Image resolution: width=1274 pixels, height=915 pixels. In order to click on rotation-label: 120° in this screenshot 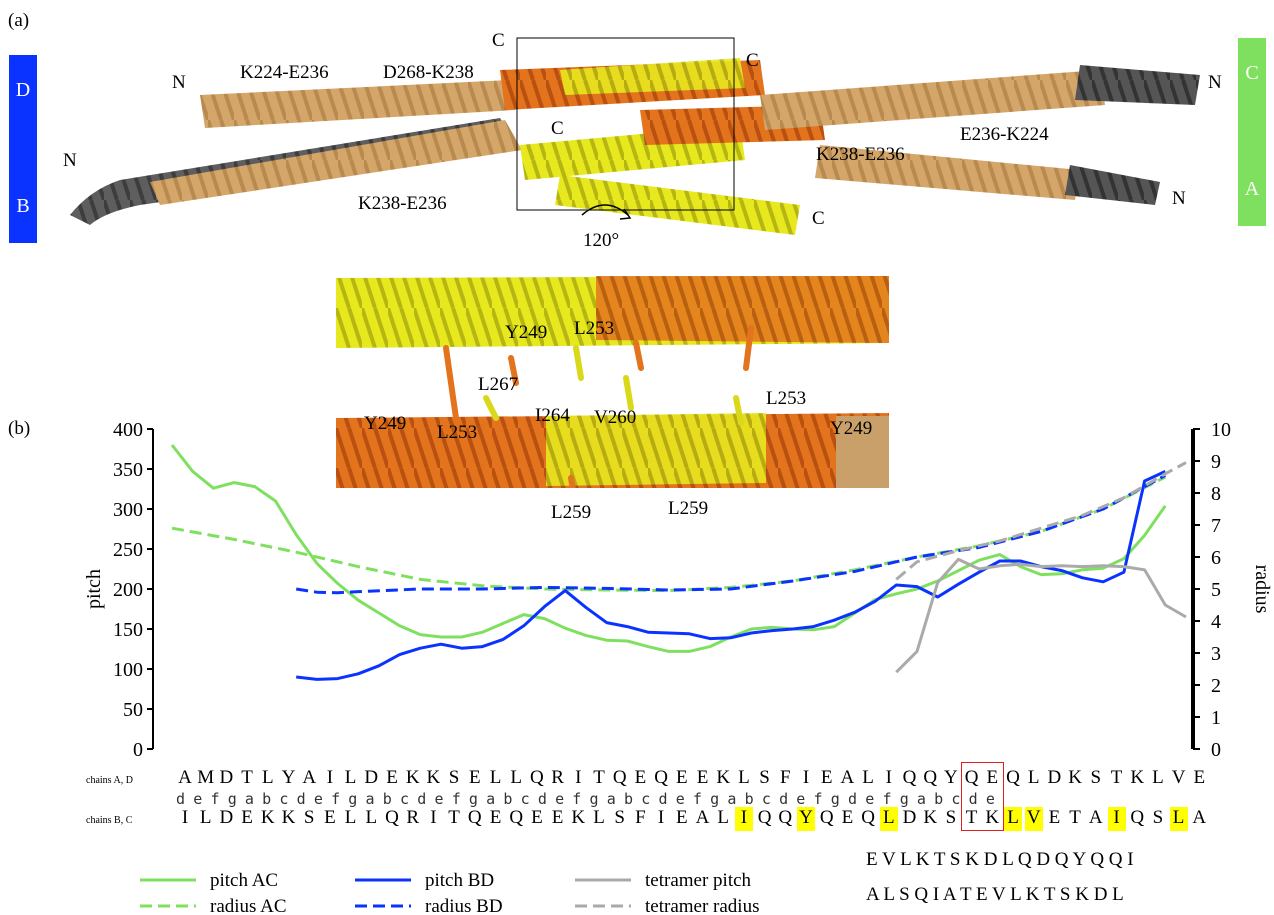, I will do `click(601, 240)`.